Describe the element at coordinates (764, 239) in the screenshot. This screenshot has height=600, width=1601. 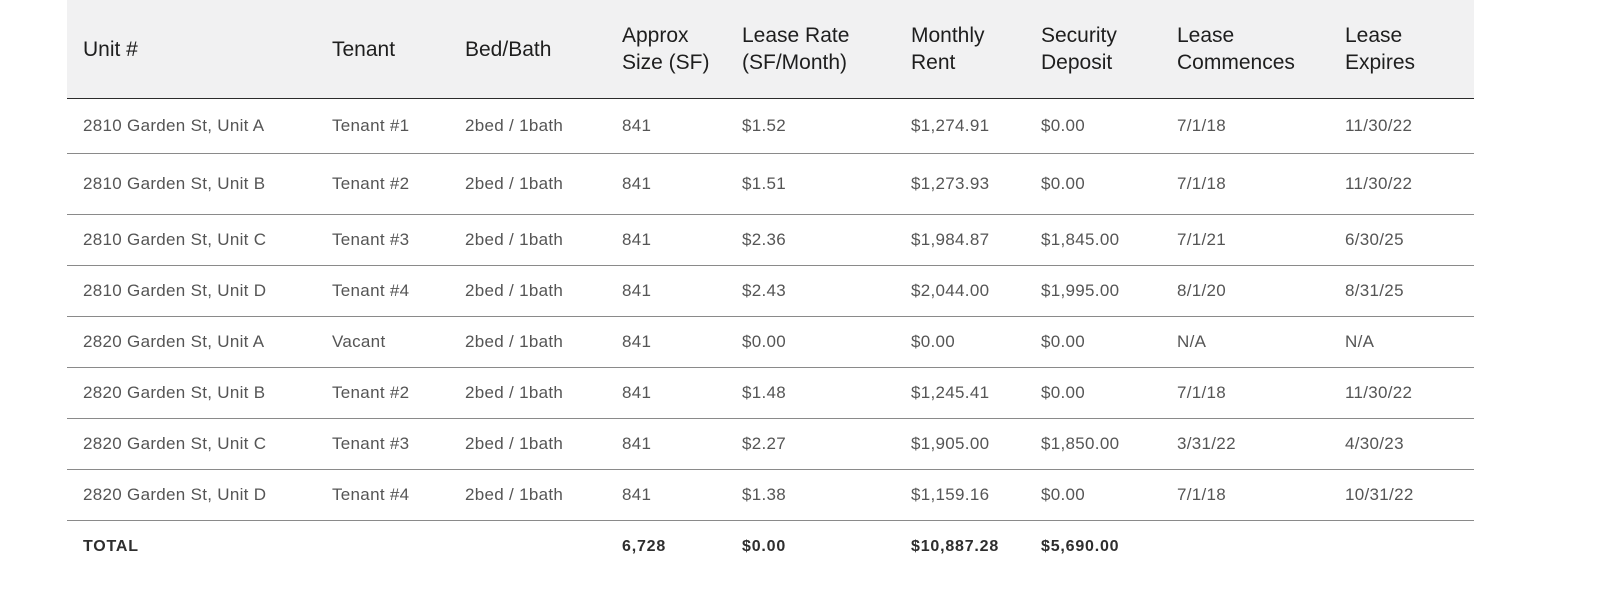
I see `cell-lease-rate: $2.36` at that location.